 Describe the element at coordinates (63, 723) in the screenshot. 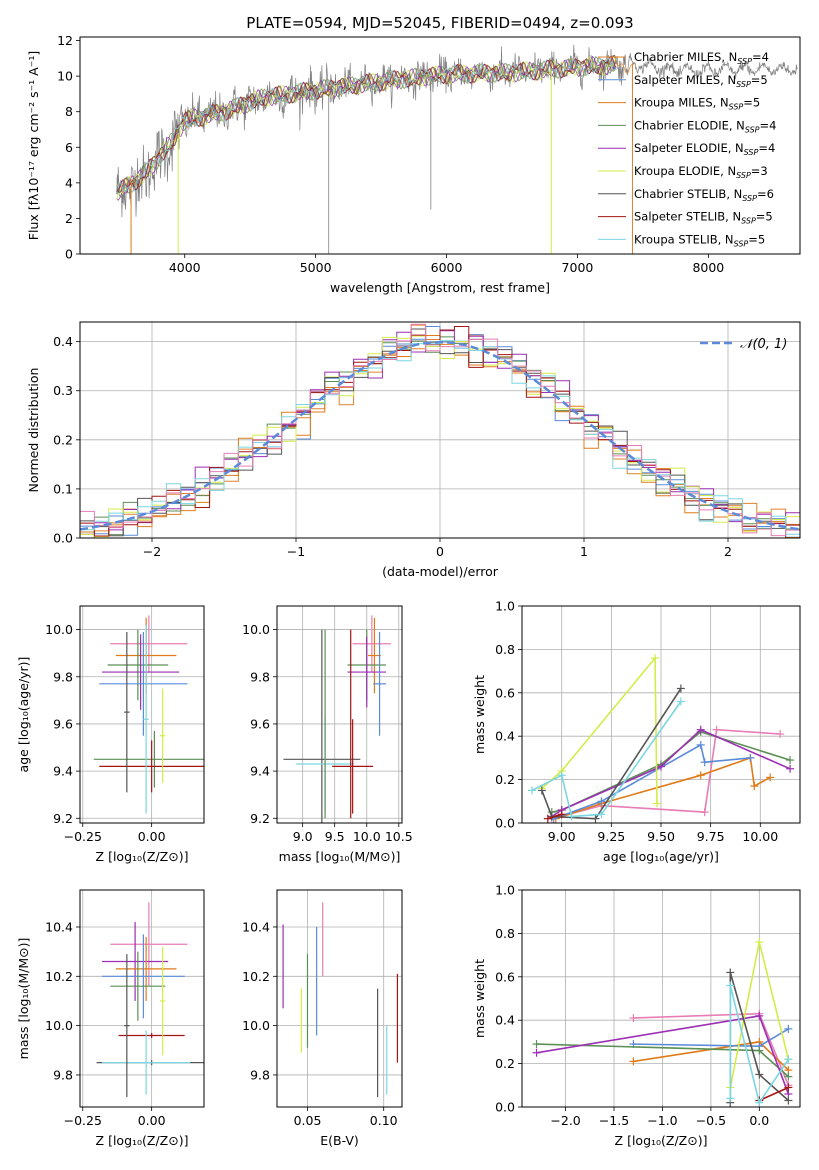

I see `y-tick-label: 9.6` at that location.